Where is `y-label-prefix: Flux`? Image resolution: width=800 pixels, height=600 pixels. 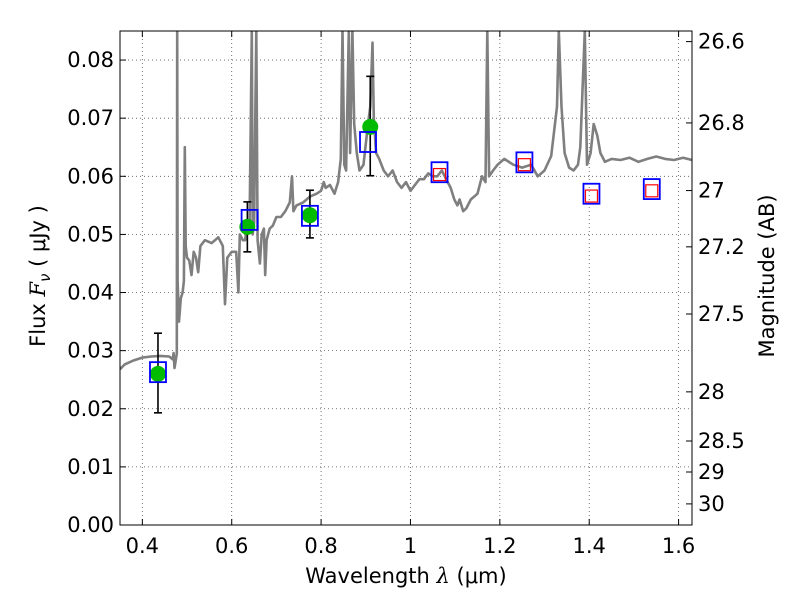
y-label-prefix: Flux is located at coordinates (38, 322).